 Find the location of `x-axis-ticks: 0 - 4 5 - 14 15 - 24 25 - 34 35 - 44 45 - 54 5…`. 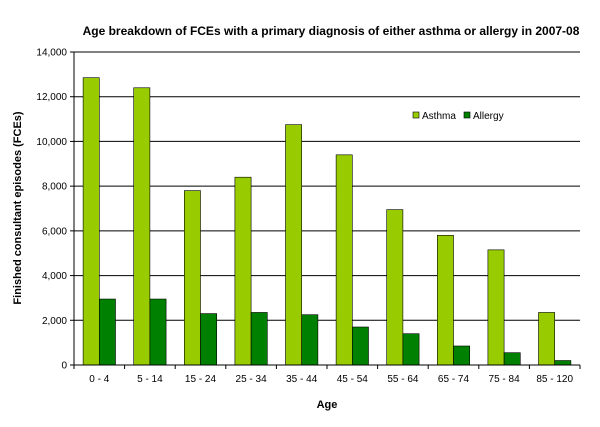

x-axis-ticks: 0 - 4 5 - 14 15 - 24 25 - 34 35 - 44 45 - 54 5… is located at coordinates (327, 375).